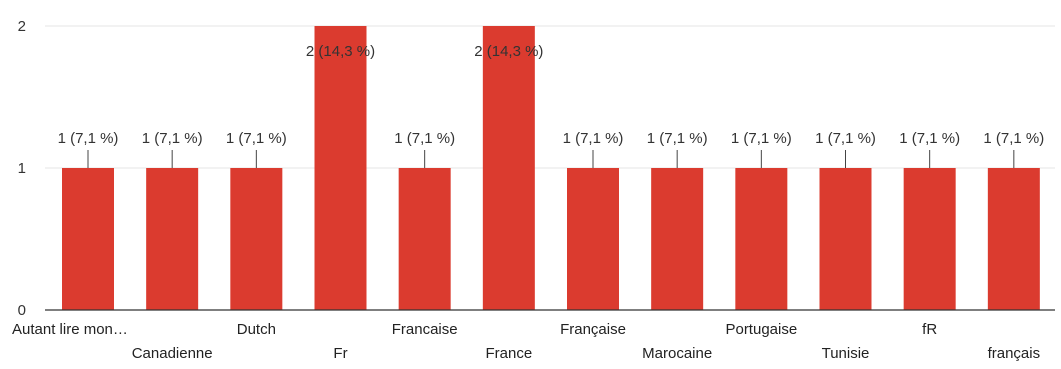  I want to click on y-axis-ticks: 0 1 2, so click(22, 168).